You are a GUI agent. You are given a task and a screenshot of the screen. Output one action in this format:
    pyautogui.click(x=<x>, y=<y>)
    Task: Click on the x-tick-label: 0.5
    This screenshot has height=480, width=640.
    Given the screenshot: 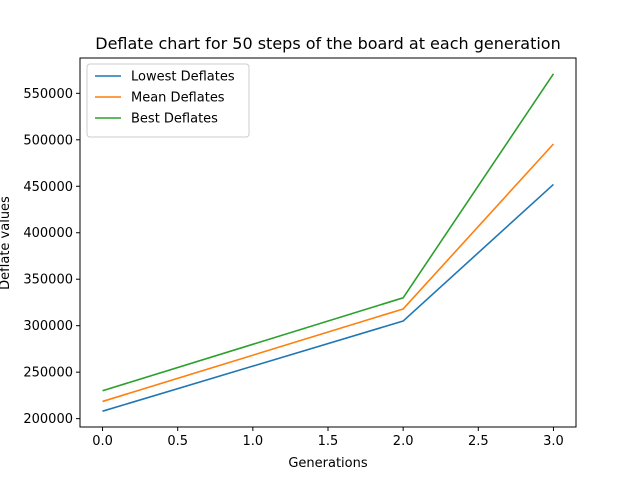 What is the action you would take?
    pyautogui.click(x=177, y=441)
    